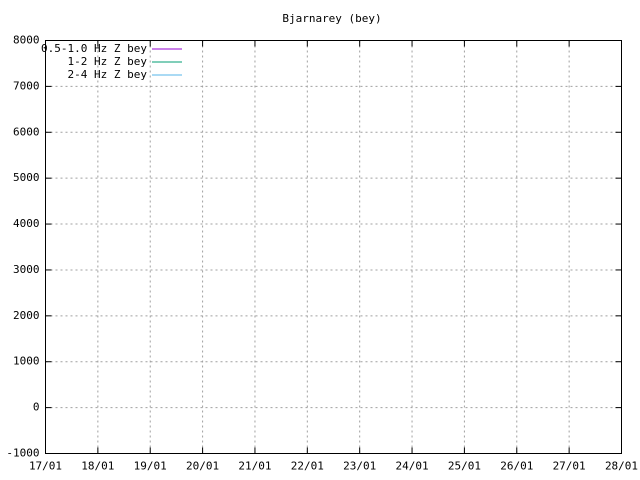  Describe the element at coordinates (331, 18) in the screenshot. I see `chart-title: Bjarnarey (bey)` at that location.